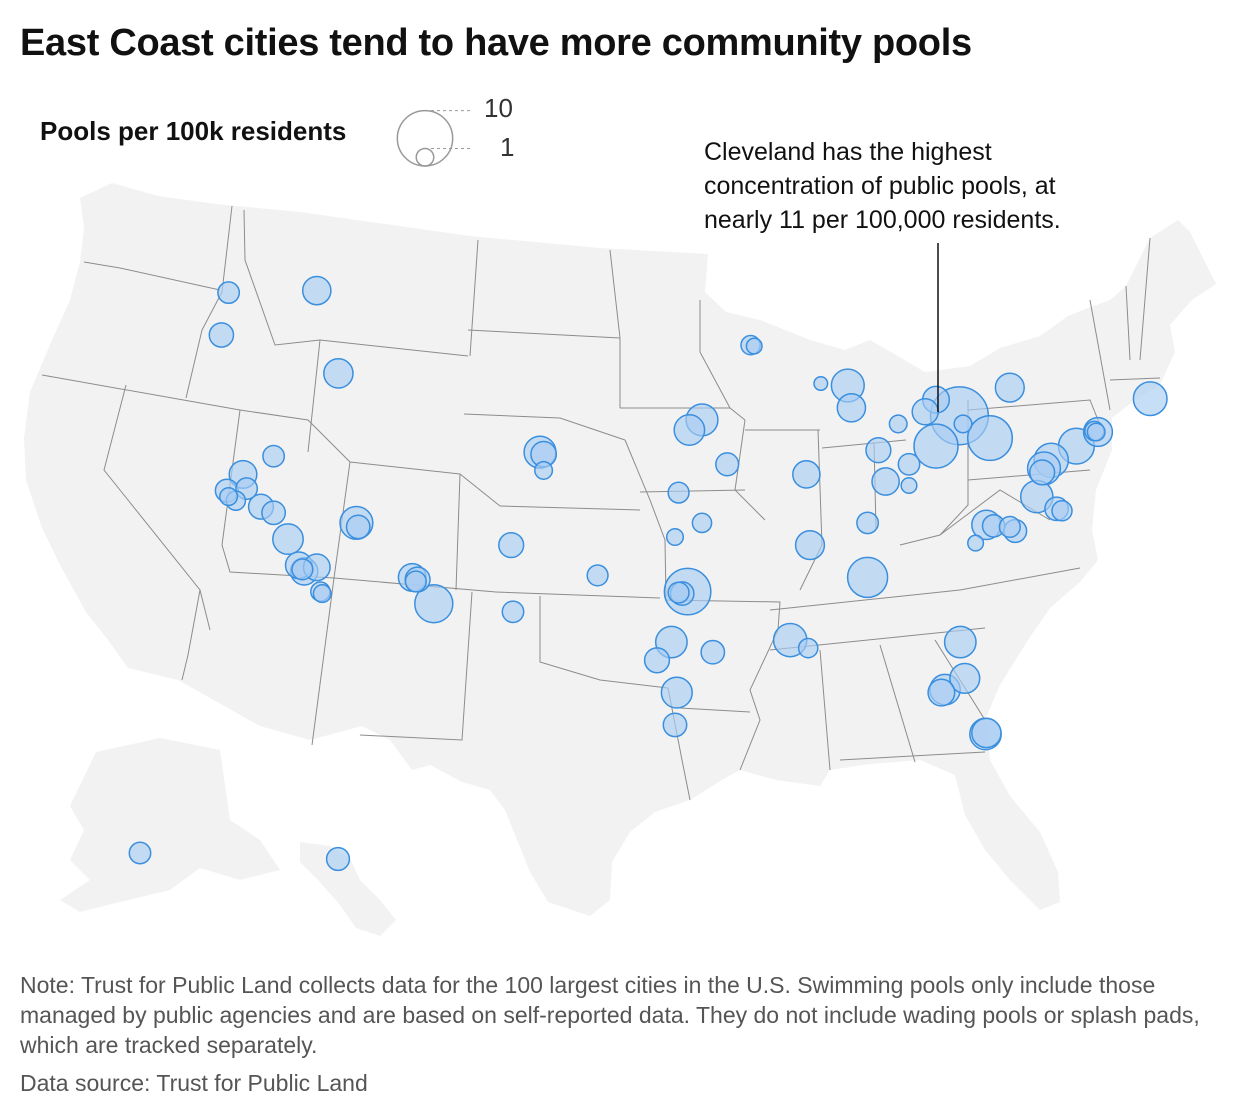 The image size is (1240, 1120). What do you see at coordinates (1034, 412) in the screenshot?
I see `border-ny-pa` at bounding box center [1034, 412].